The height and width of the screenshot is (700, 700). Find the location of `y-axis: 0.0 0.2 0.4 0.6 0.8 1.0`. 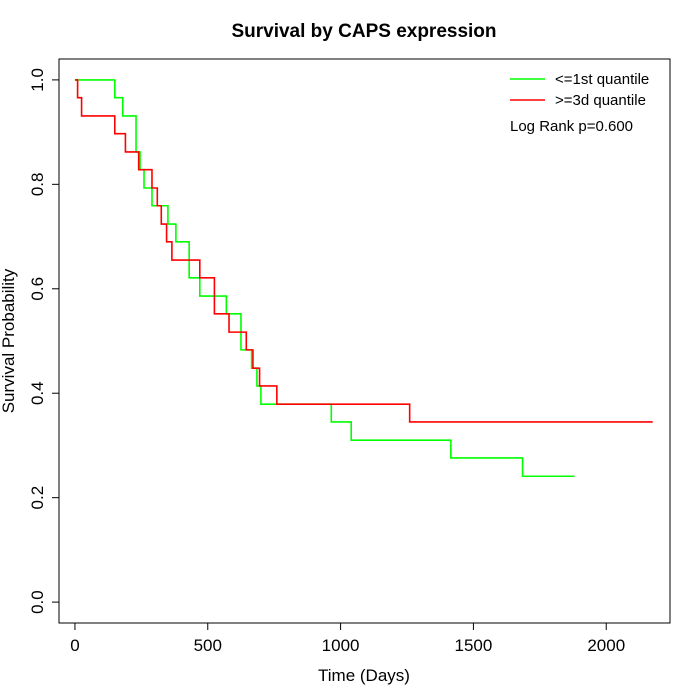

y-axis: 0.0 0.2 0.4 0.6 0.8 1.0 is located at coordinates (44, 341).